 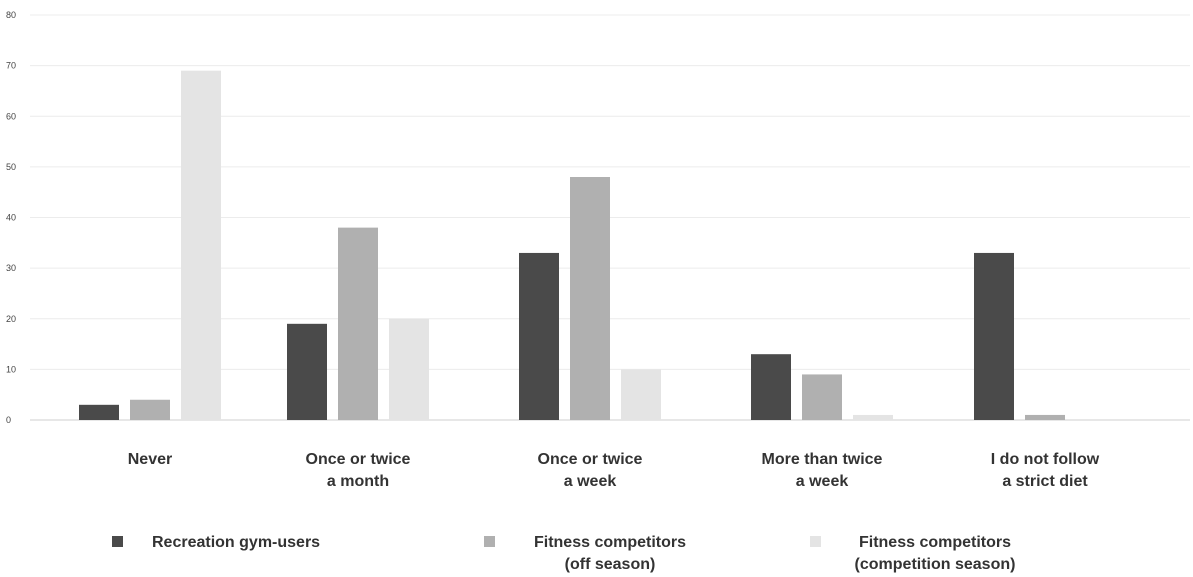 I want to click on x-category-label: a month, so click(x=358, y=481).